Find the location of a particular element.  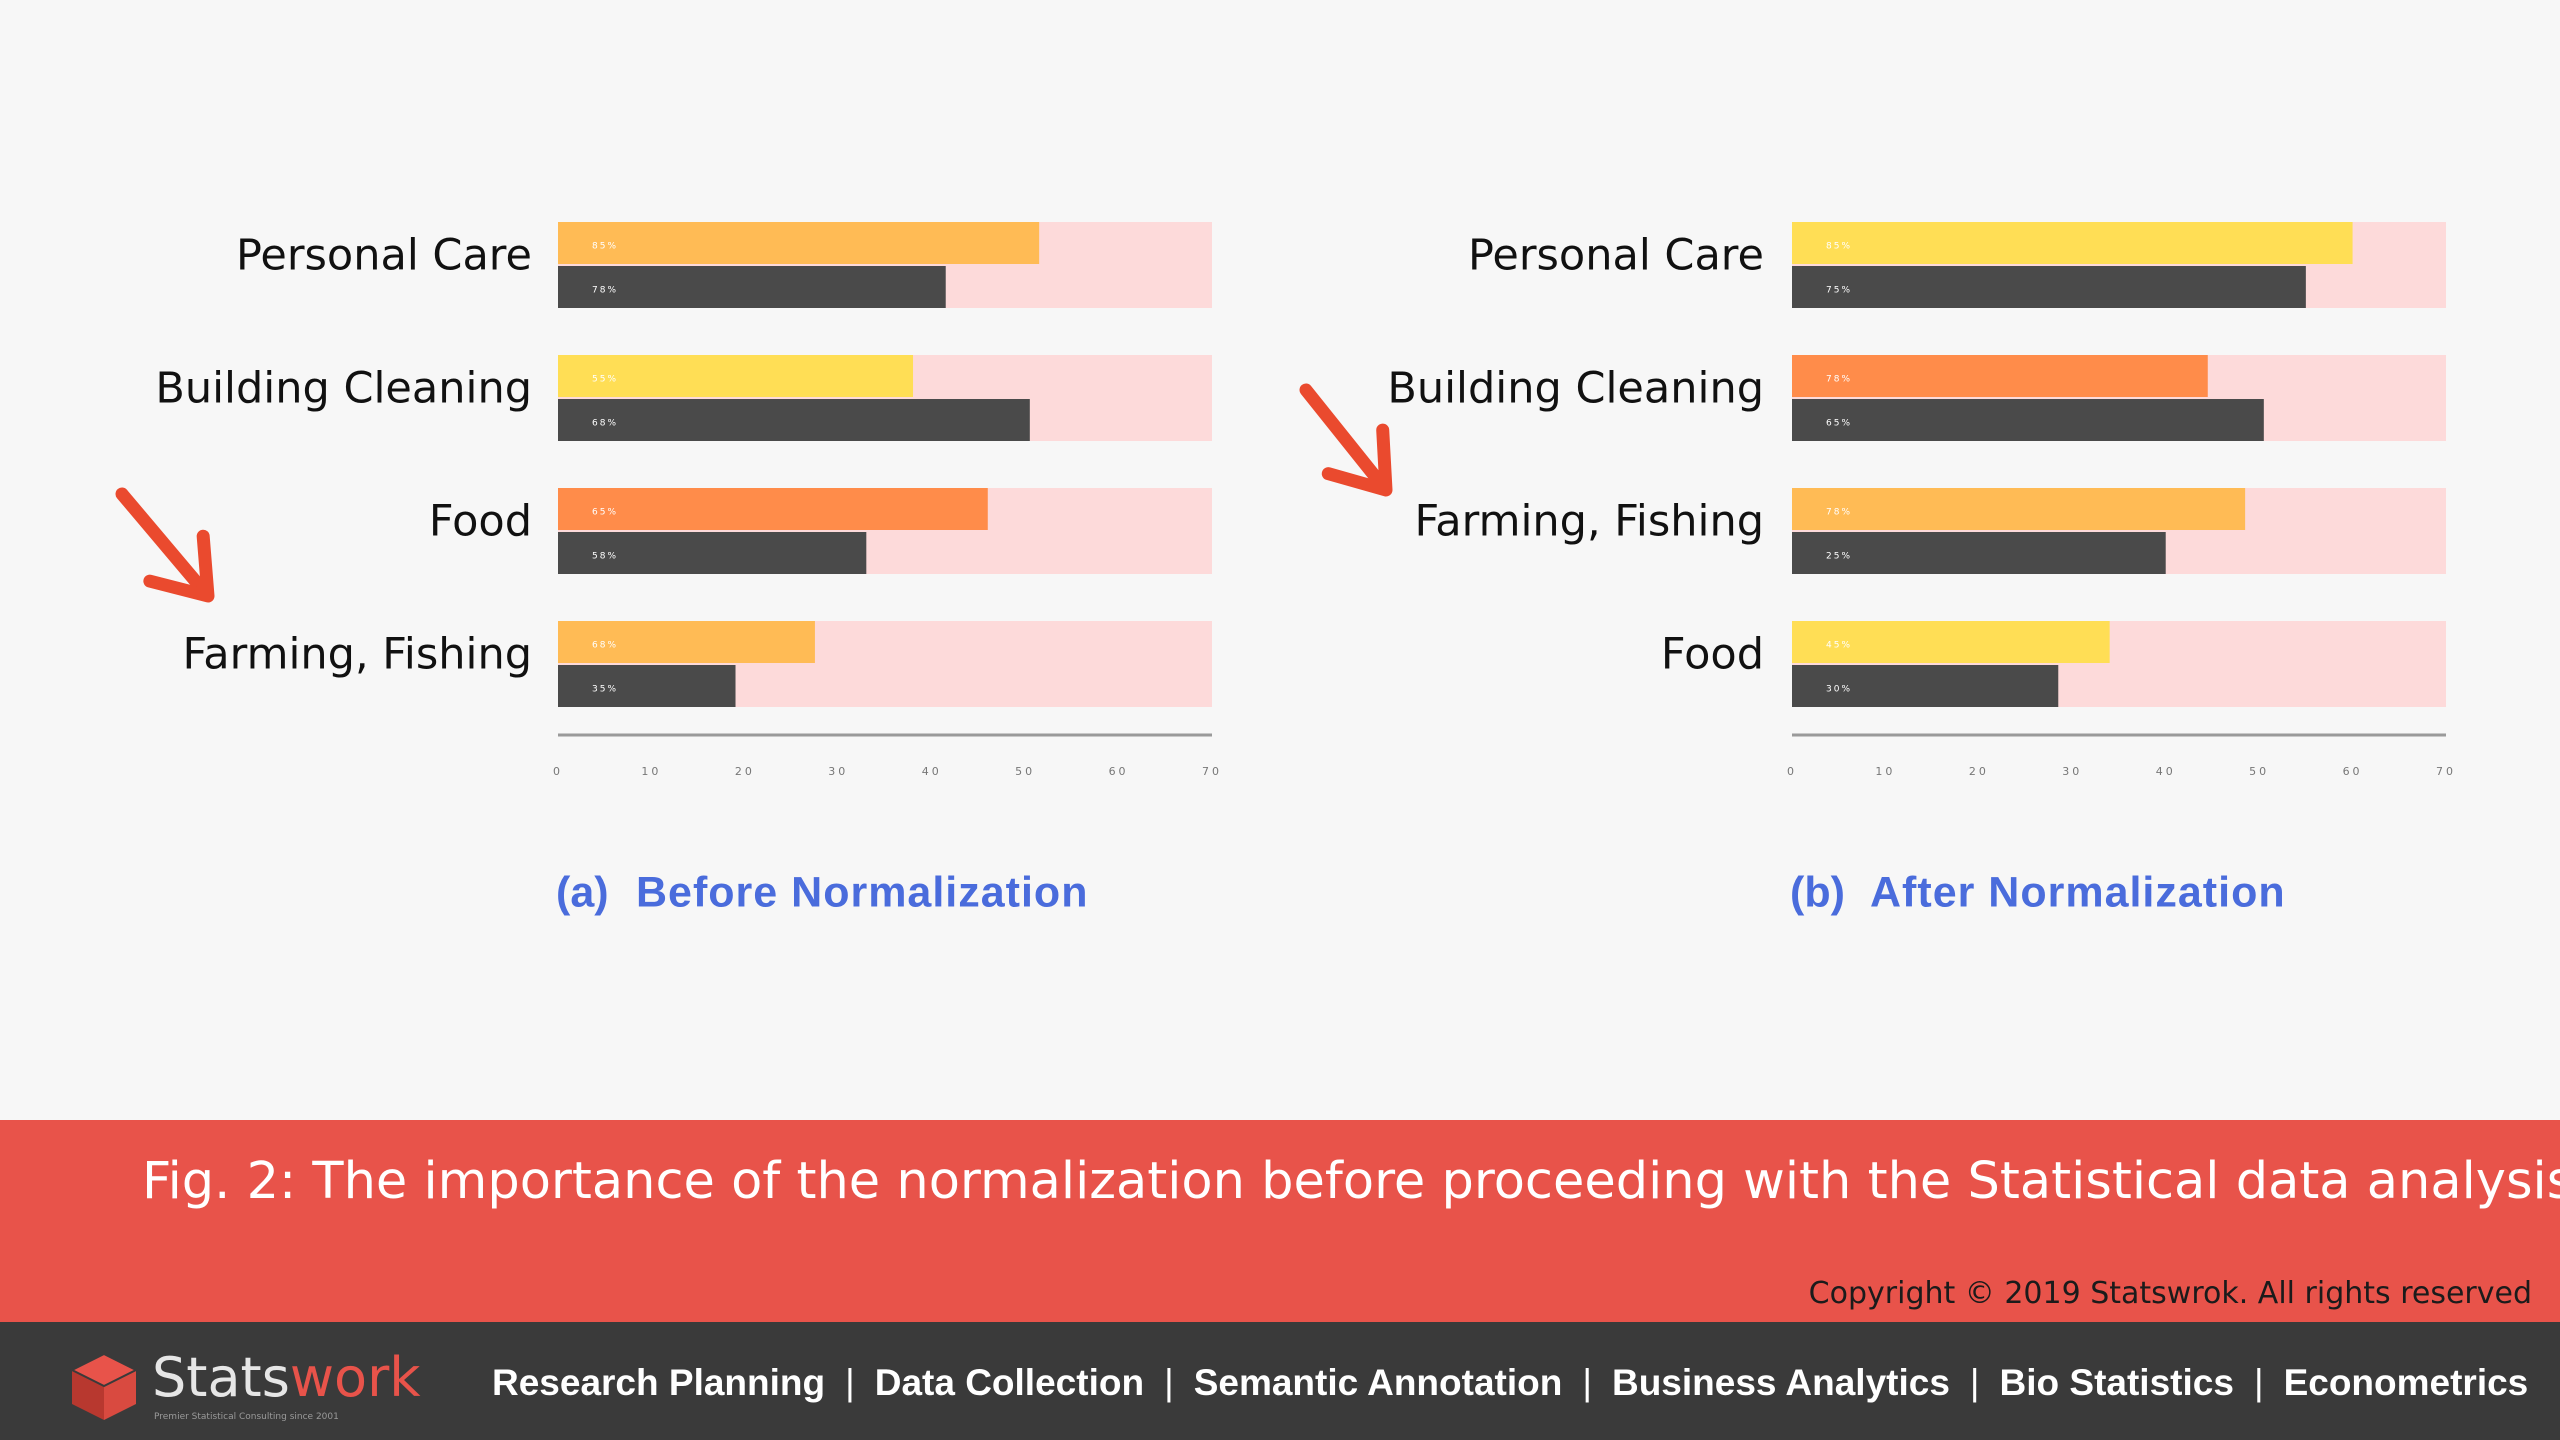

logo-brand-main: Stats is located at coordinates (221, 1377).